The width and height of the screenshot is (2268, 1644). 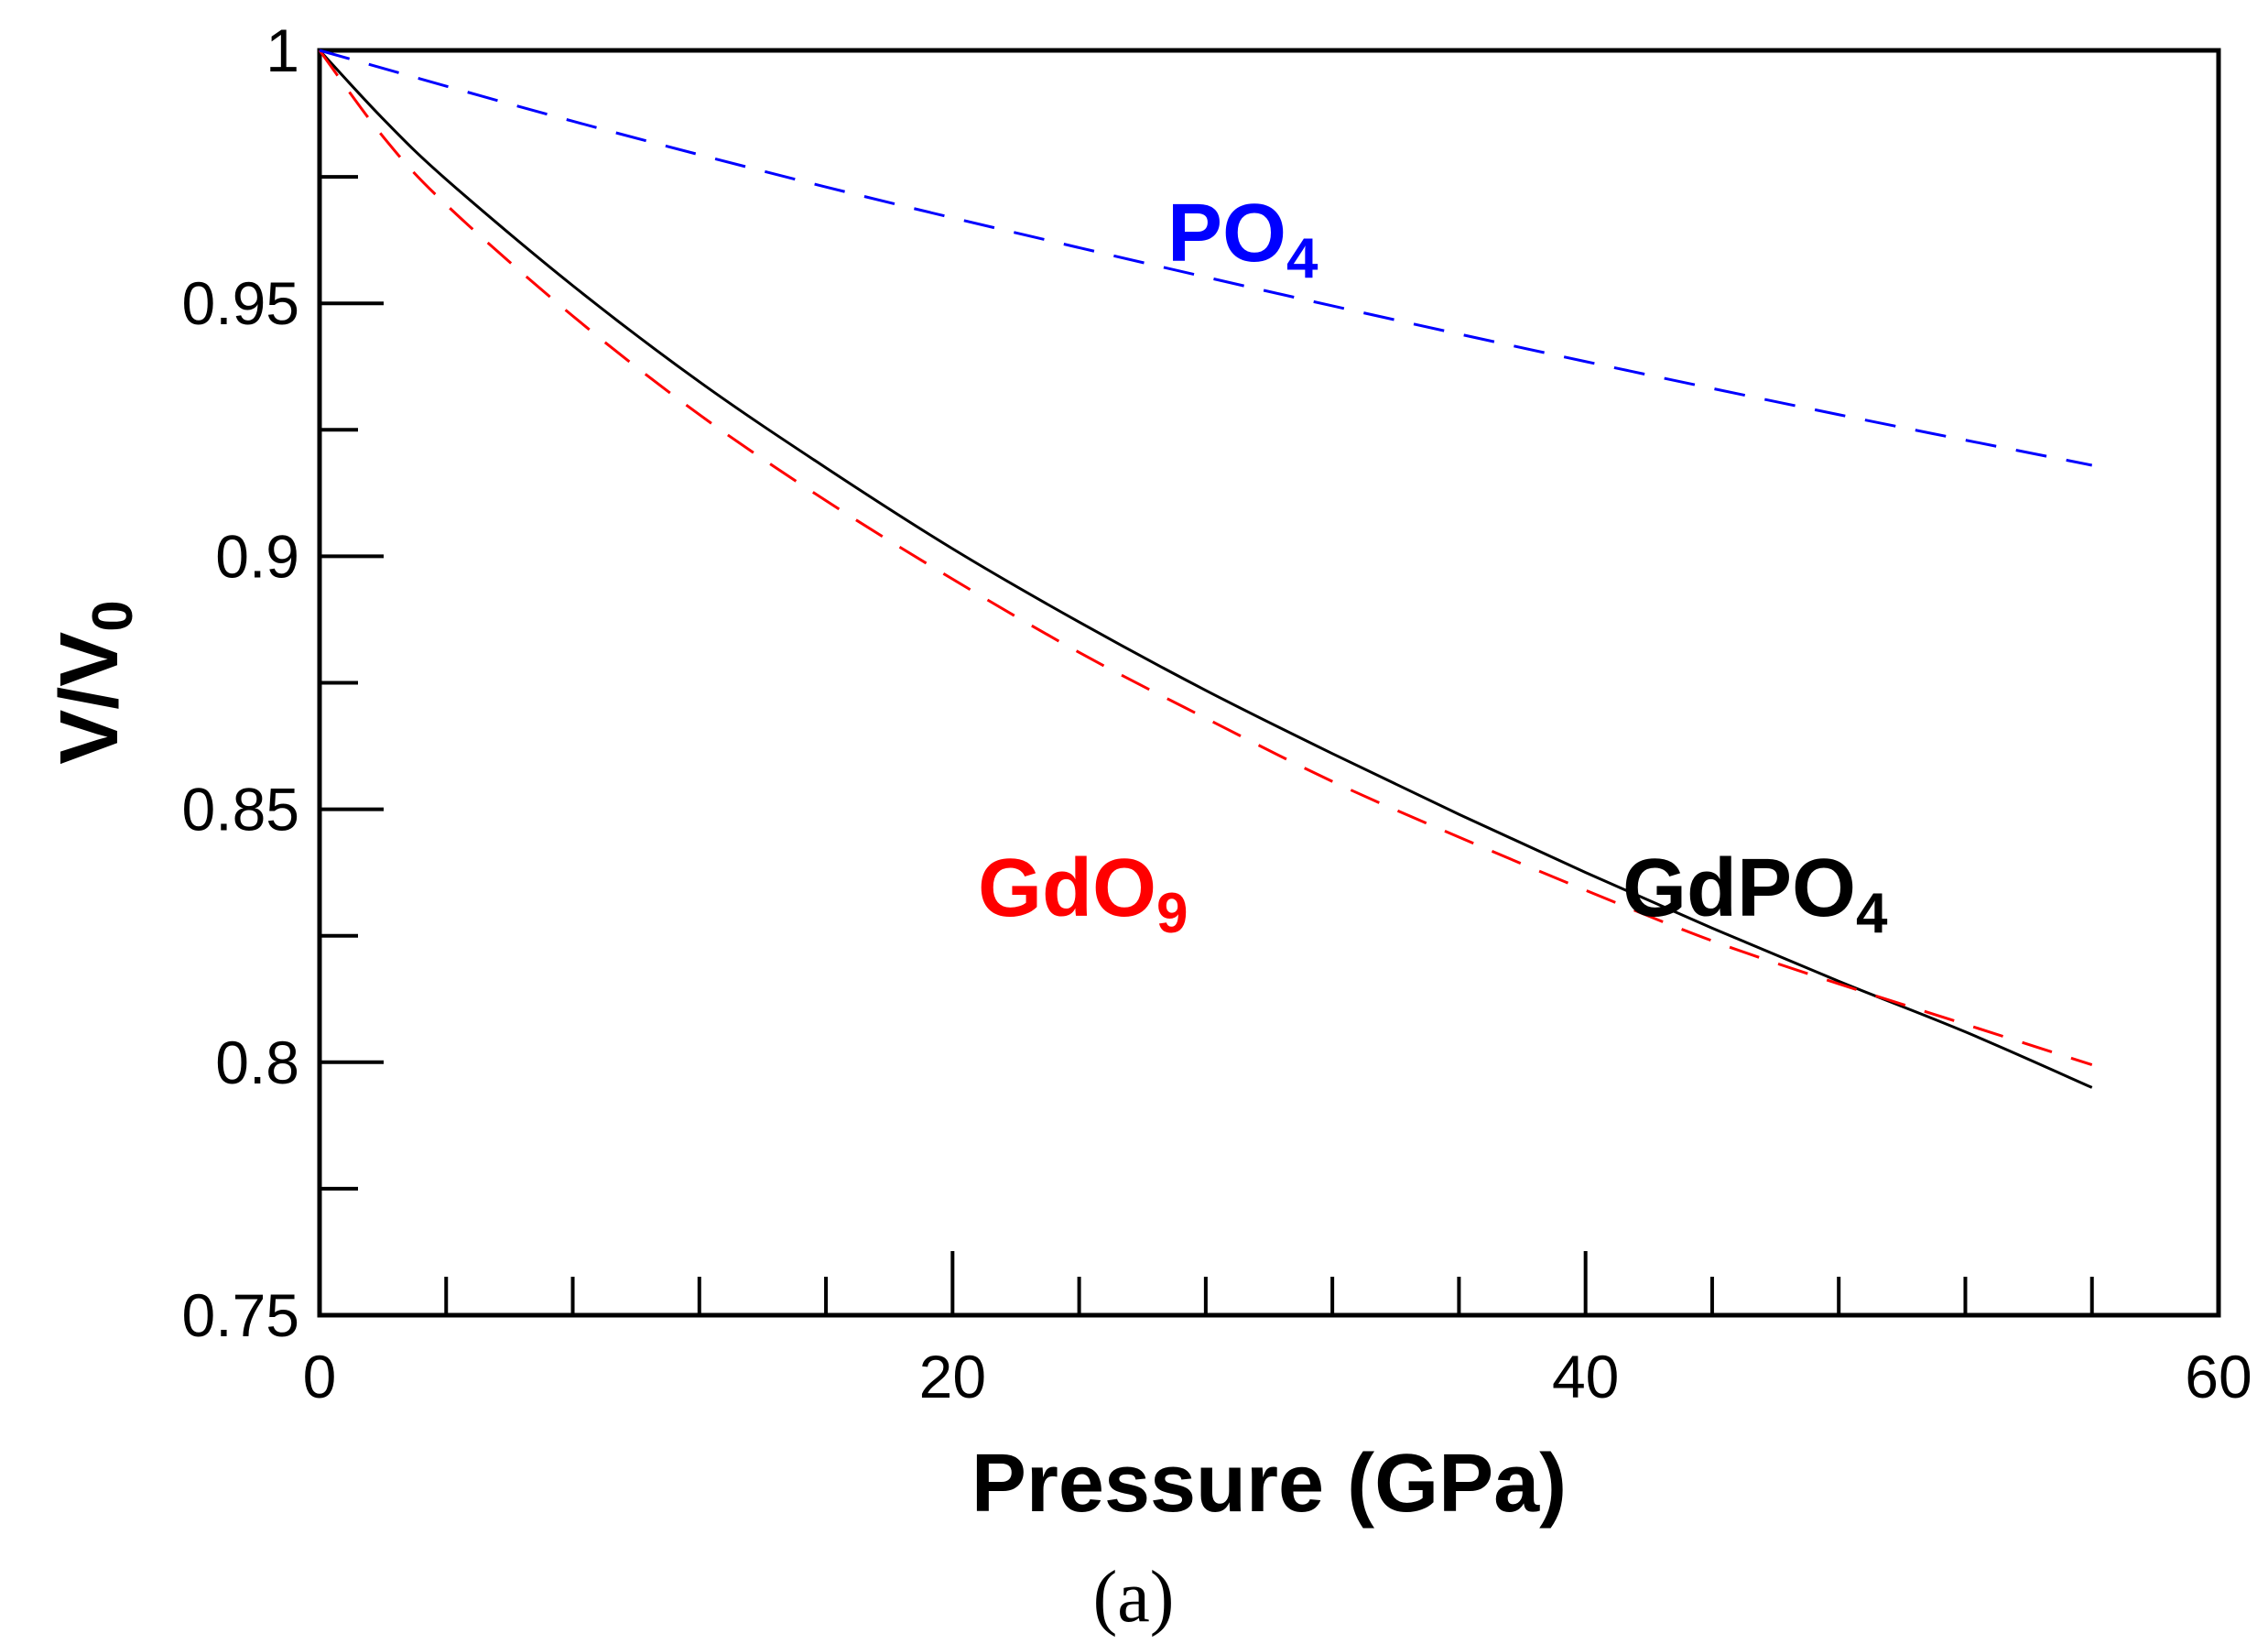 What do you see at coordinates (1269, 1484) in the screenshot?
I see `x-axis-title: Pressure (GPa)` at bounding box center [1269, 1484].